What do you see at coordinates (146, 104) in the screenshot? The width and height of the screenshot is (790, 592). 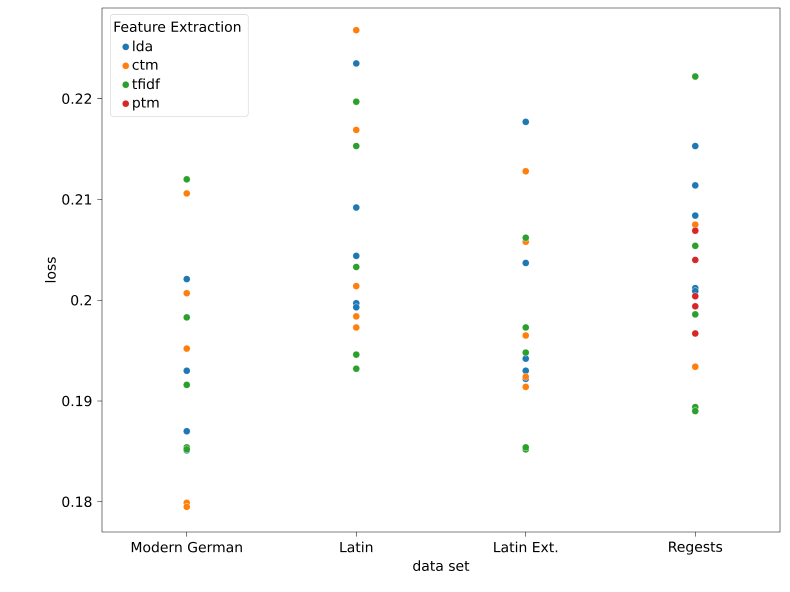 I see `legend-label: ptm` at bounding box center [146, 104].